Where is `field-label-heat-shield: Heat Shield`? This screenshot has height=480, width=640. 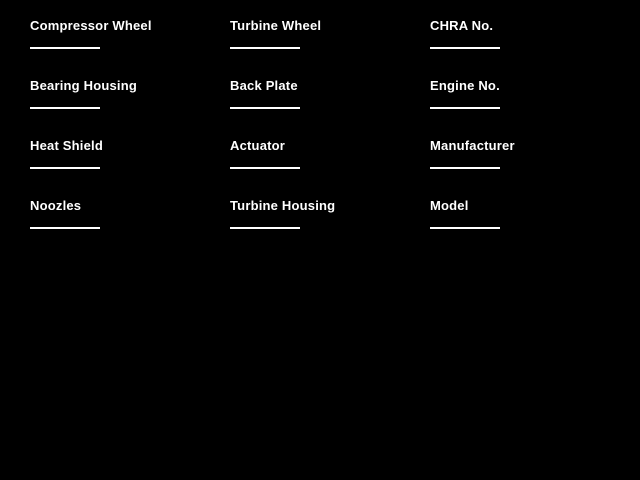 field-label-heat-shield: Heat Shield is located at coordinates (66, 145).